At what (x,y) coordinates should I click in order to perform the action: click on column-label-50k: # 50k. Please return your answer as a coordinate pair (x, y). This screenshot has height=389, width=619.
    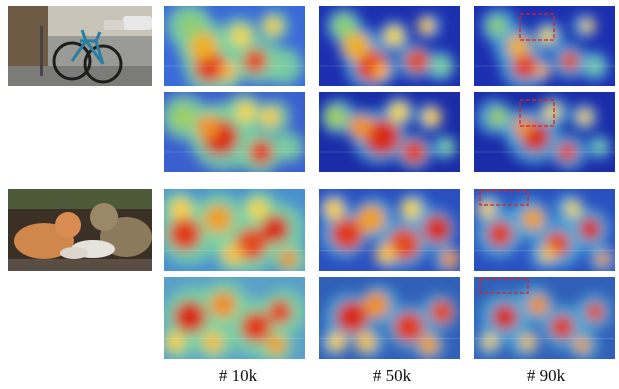
    Looking at the image, I should click on (392, 375).